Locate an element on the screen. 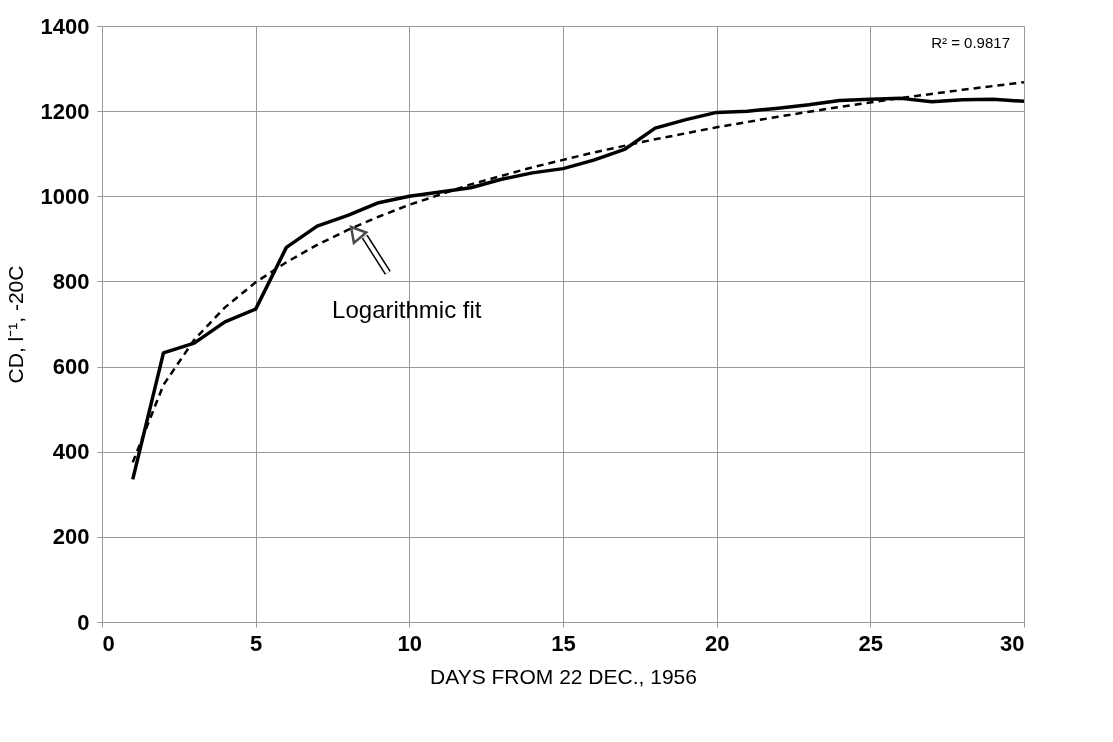  y-tick-label: 0 is located at coordinates (83, 622).